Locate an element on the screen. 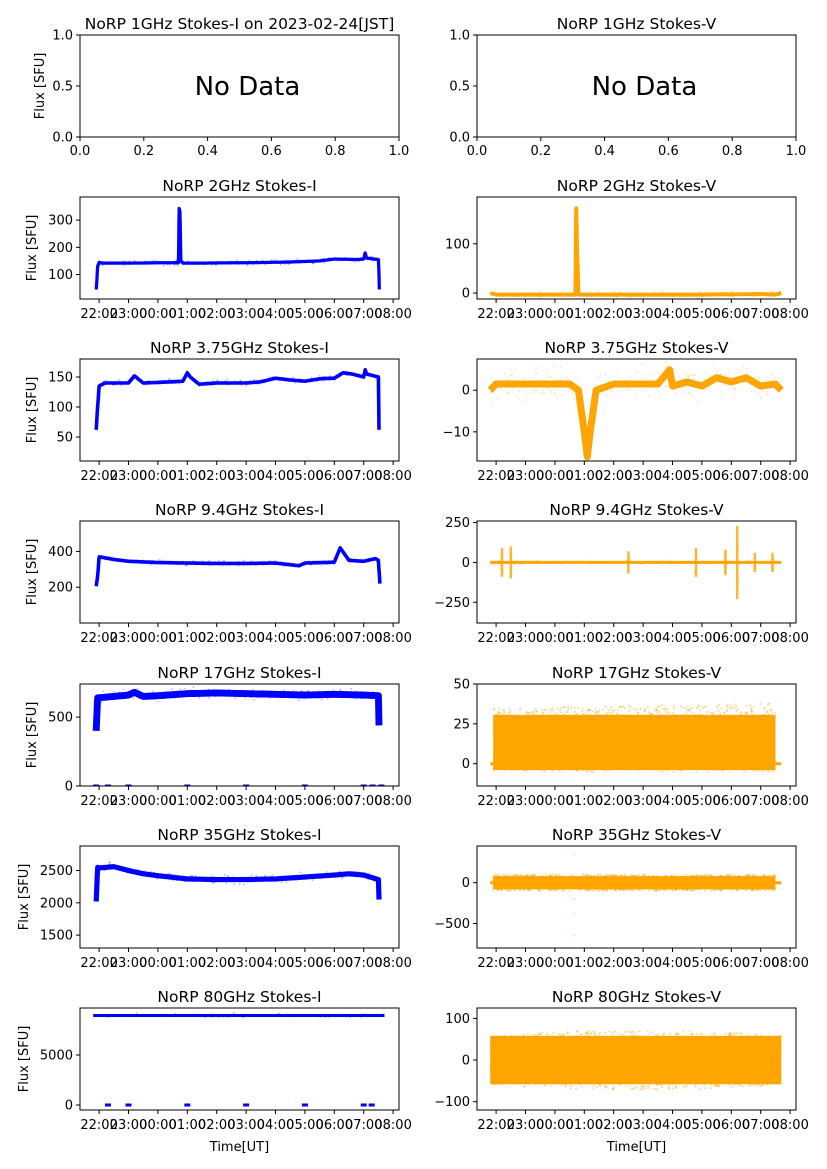  x-tick-label: 02:00 is located at coordinates (216, 801).